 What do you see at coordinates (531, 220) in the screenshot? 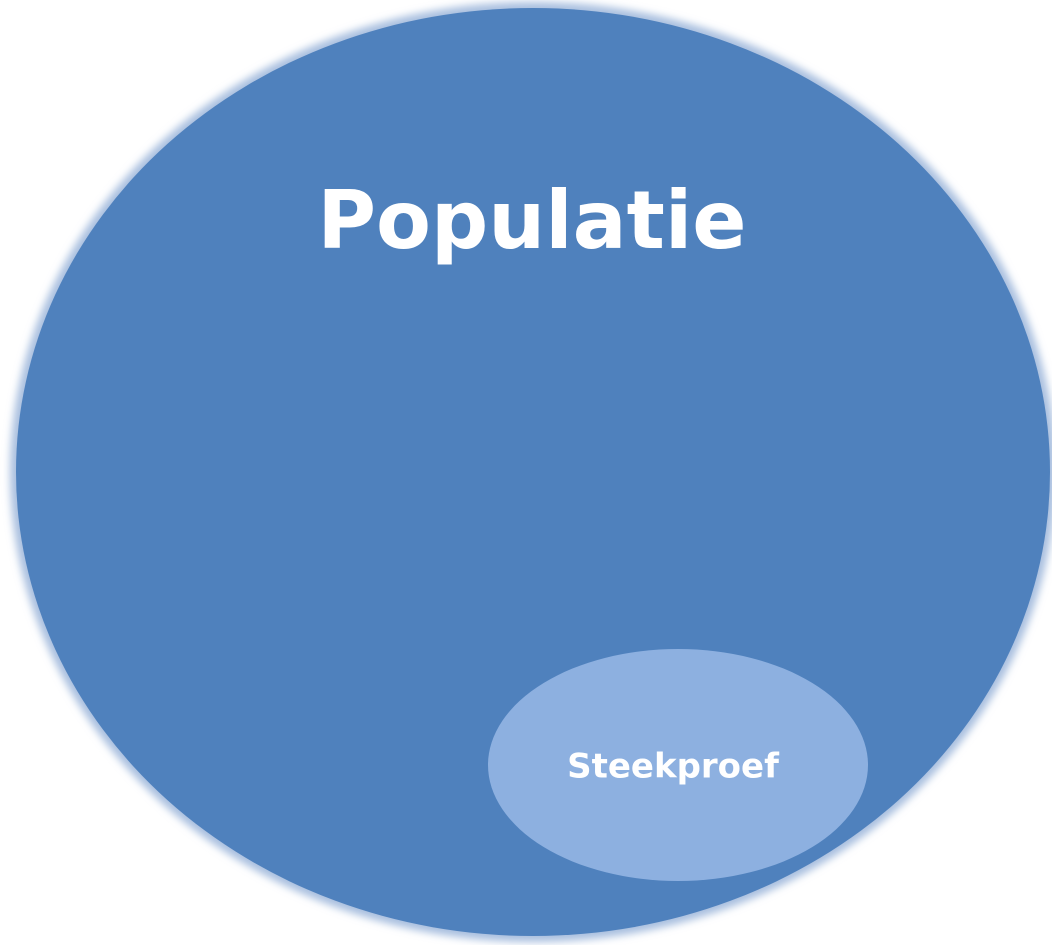
I see `population-label: Populatie` at bounding box center [531, 220].